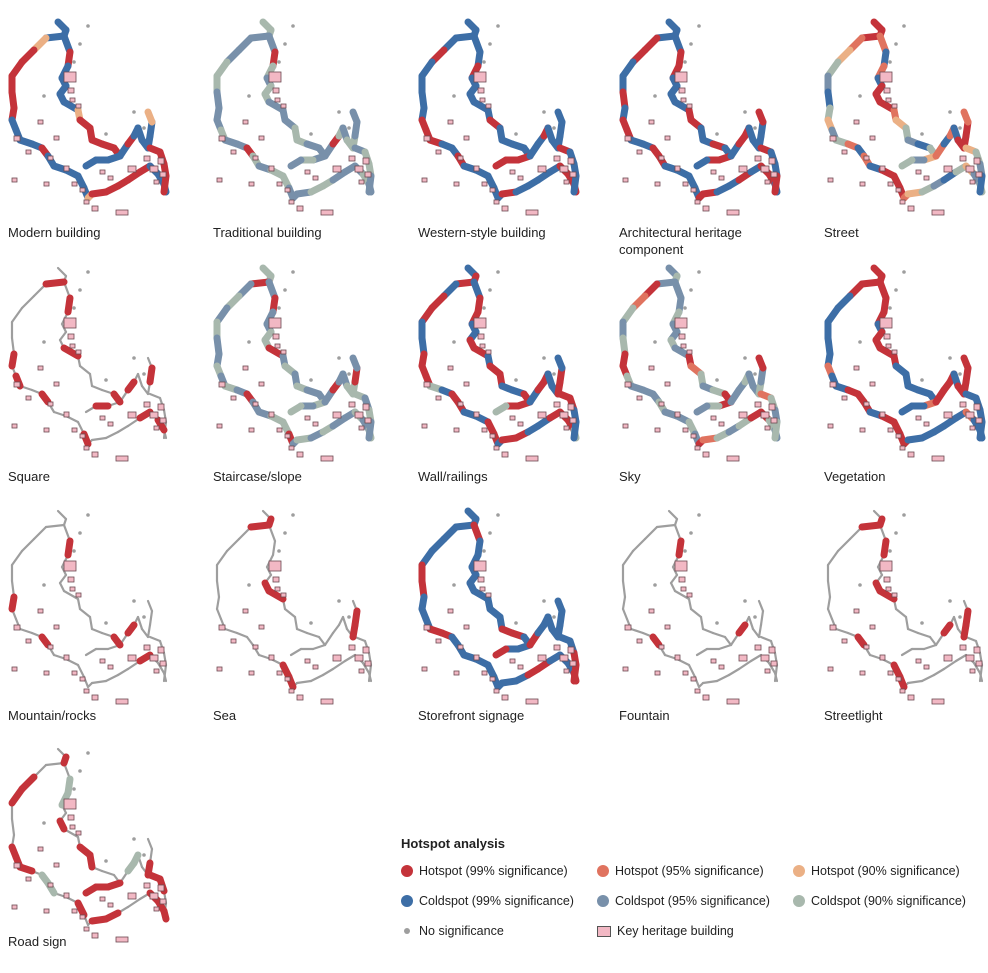  What do you see at coordinates (54, 232) in the screenshot?
I see `map-label: Modern building` at bounding box center [54, 232].